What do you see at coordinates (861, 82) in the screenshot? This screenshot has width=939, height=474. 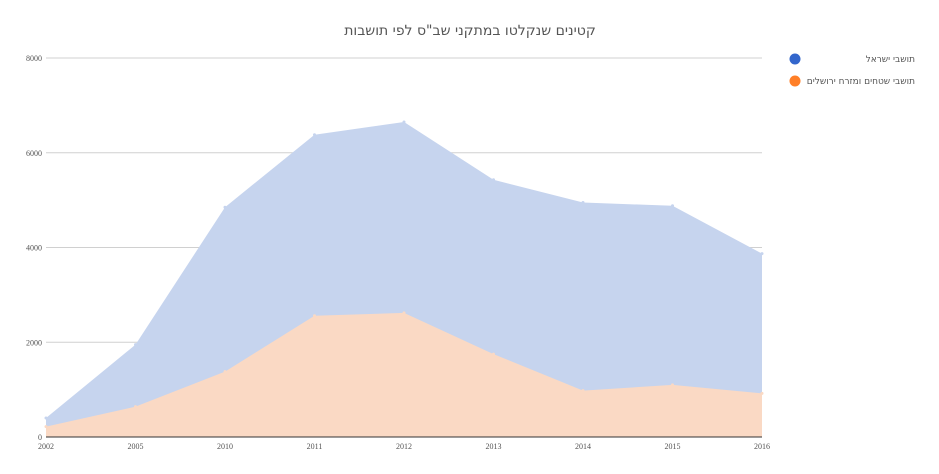 I see `legend-label: תושבי שטחים ומזרח ירושלים` at bounding box center [861, 82].